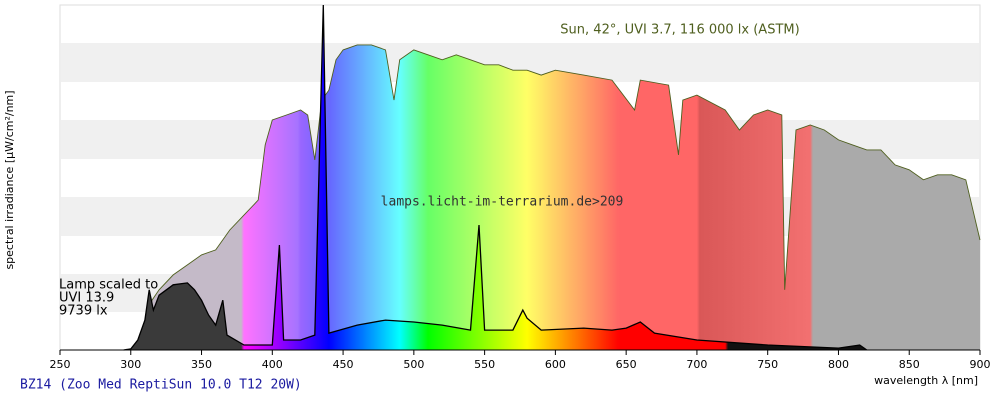 Image resolution: width=1000 pixels, height=400 pixels. What do you see at coordinates (201, 364) in the screenshot?
I see `x-tick-label: 350` at bounding box center [201, 364].